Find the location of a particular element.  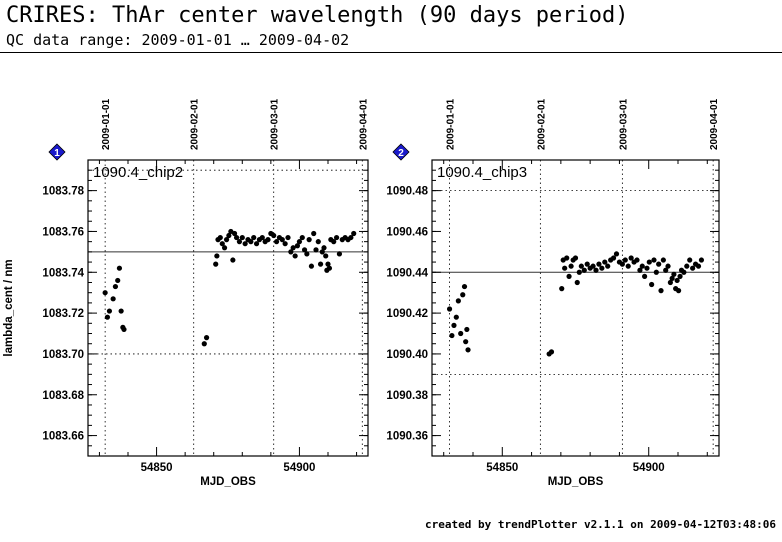

panel-badge-number: 1 is located at coordinates (57, 153).